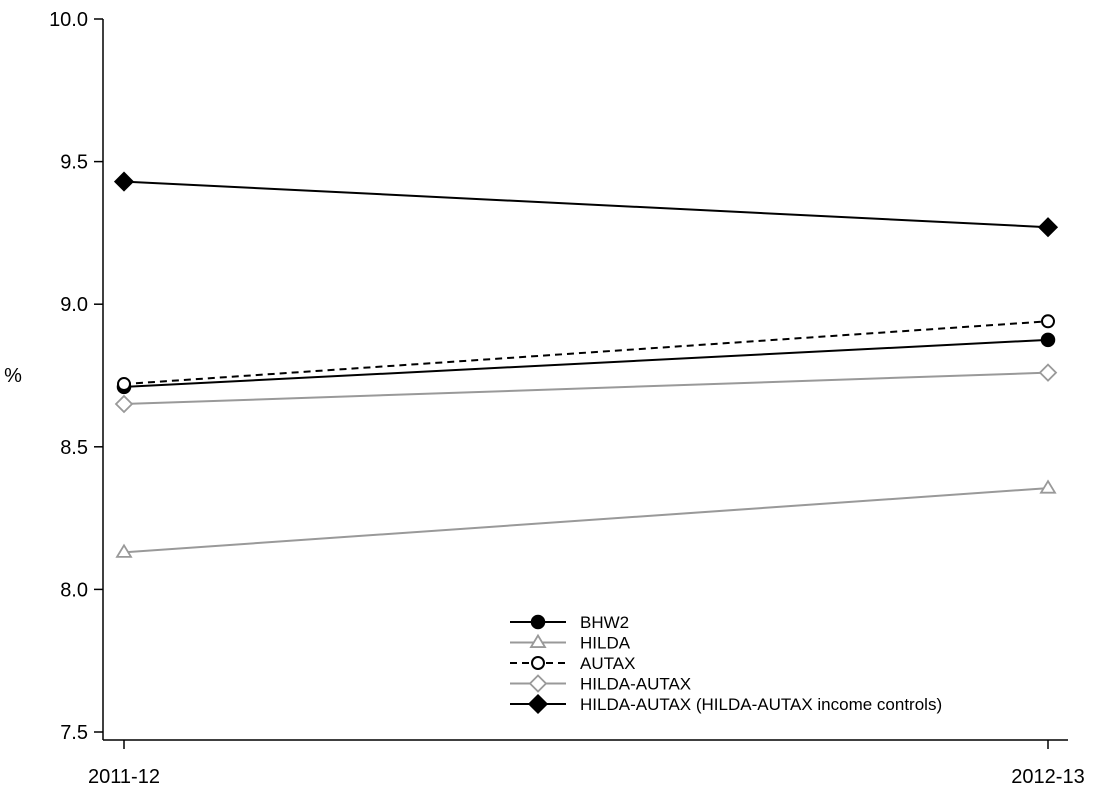  What do you see at coordinates (570, 643) in the screenshot?
I see `legend-entry: HILDA` at bounding box center [570, 643].